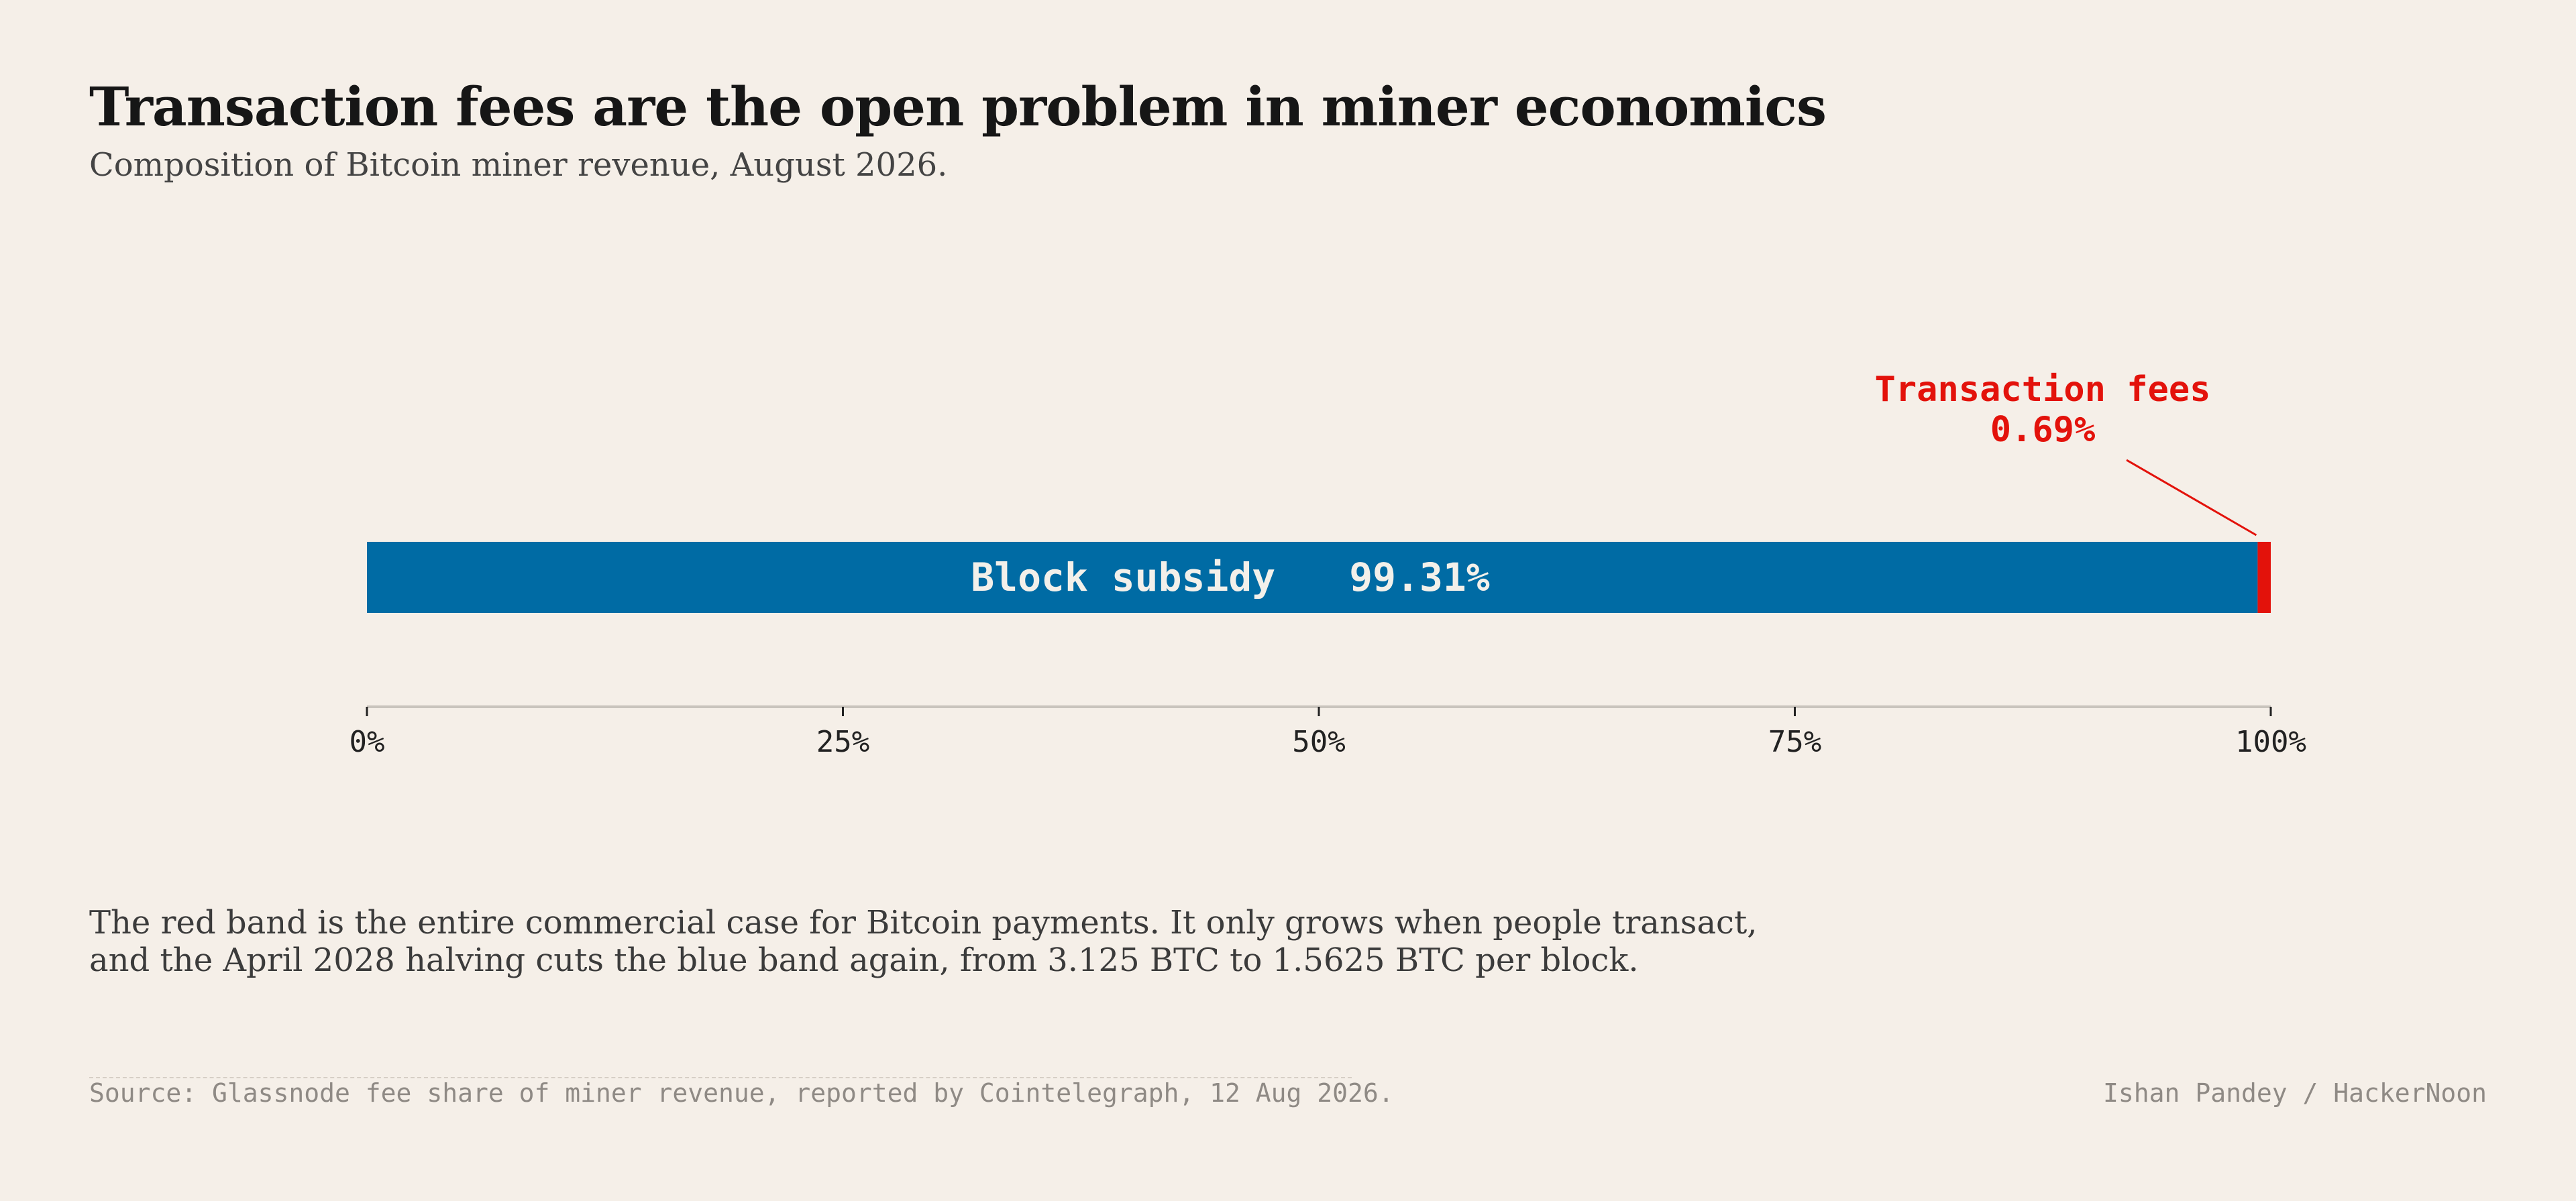 This screenshot has height=1201, width=2576. Describe the element at coordinates (720, 1077) in the screenshot. I see `source-divider` at that location.